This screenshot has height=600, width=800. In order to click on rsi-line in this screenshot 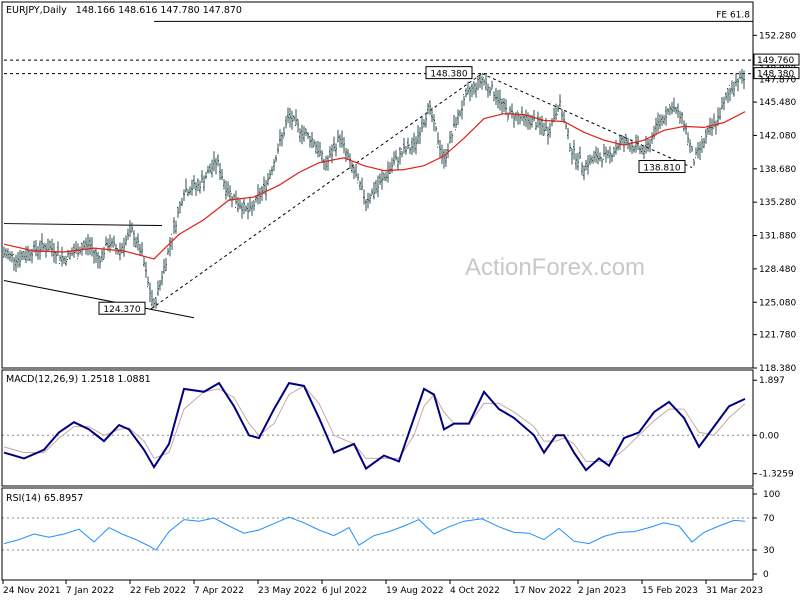, I will do `click(374, 533)`.